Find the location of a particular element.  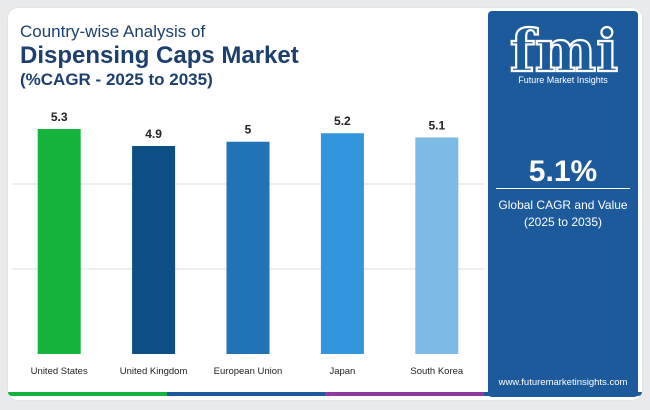

bar-value-label: 5.2 is located at coordinates (342, 121).